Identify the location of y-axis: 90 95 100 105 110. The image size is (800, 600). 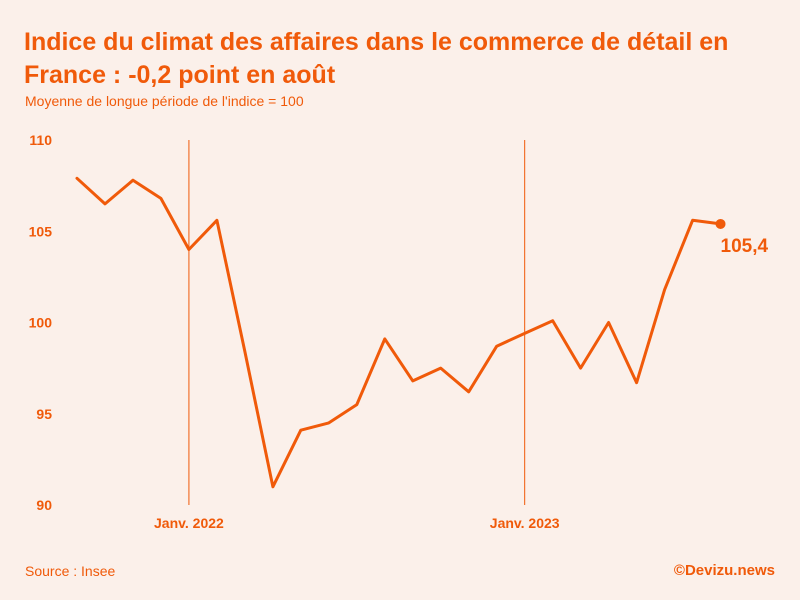
(41, 322).